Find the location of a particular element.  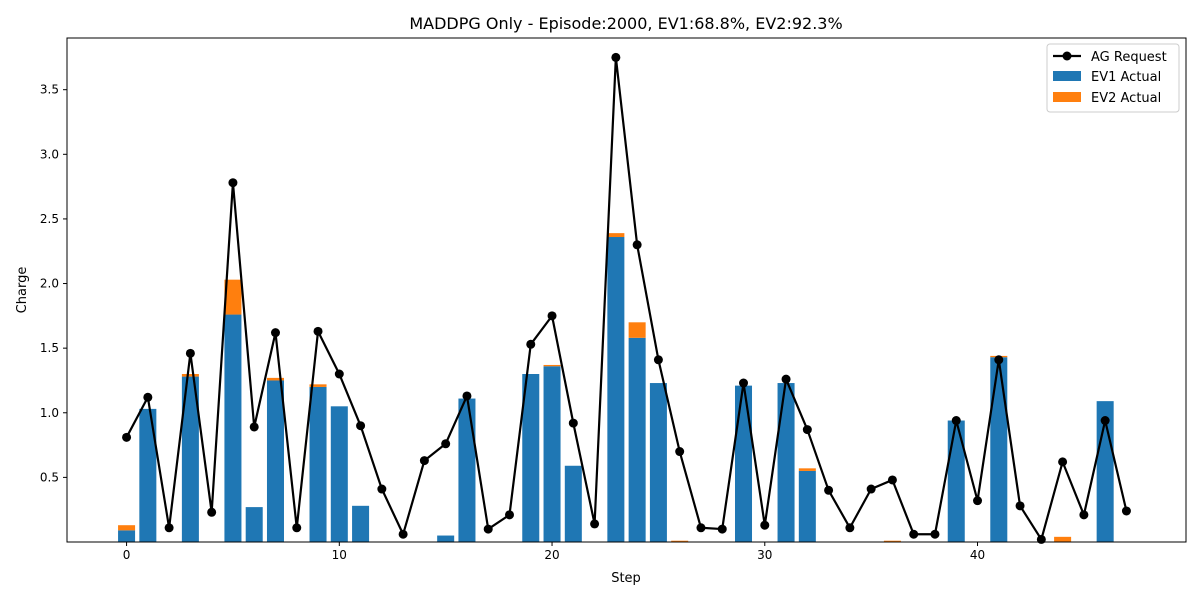

legend-label-ag-request: AG Request is located at coordinates (1129, 57).